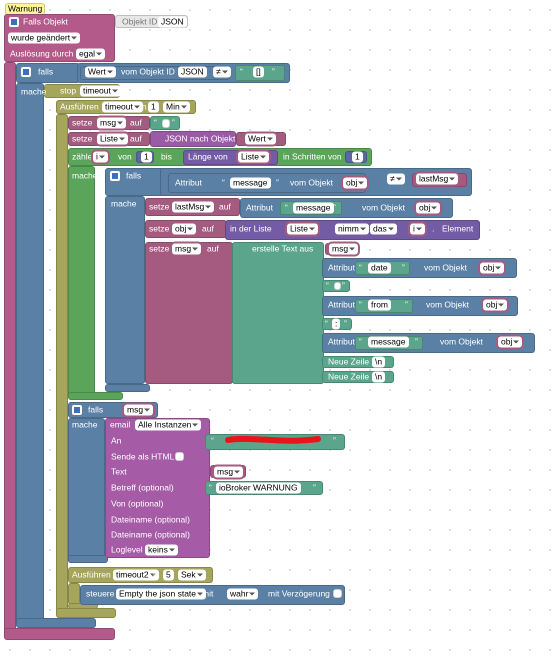  I want to click on variable-field: Wert, so click(260, 139).